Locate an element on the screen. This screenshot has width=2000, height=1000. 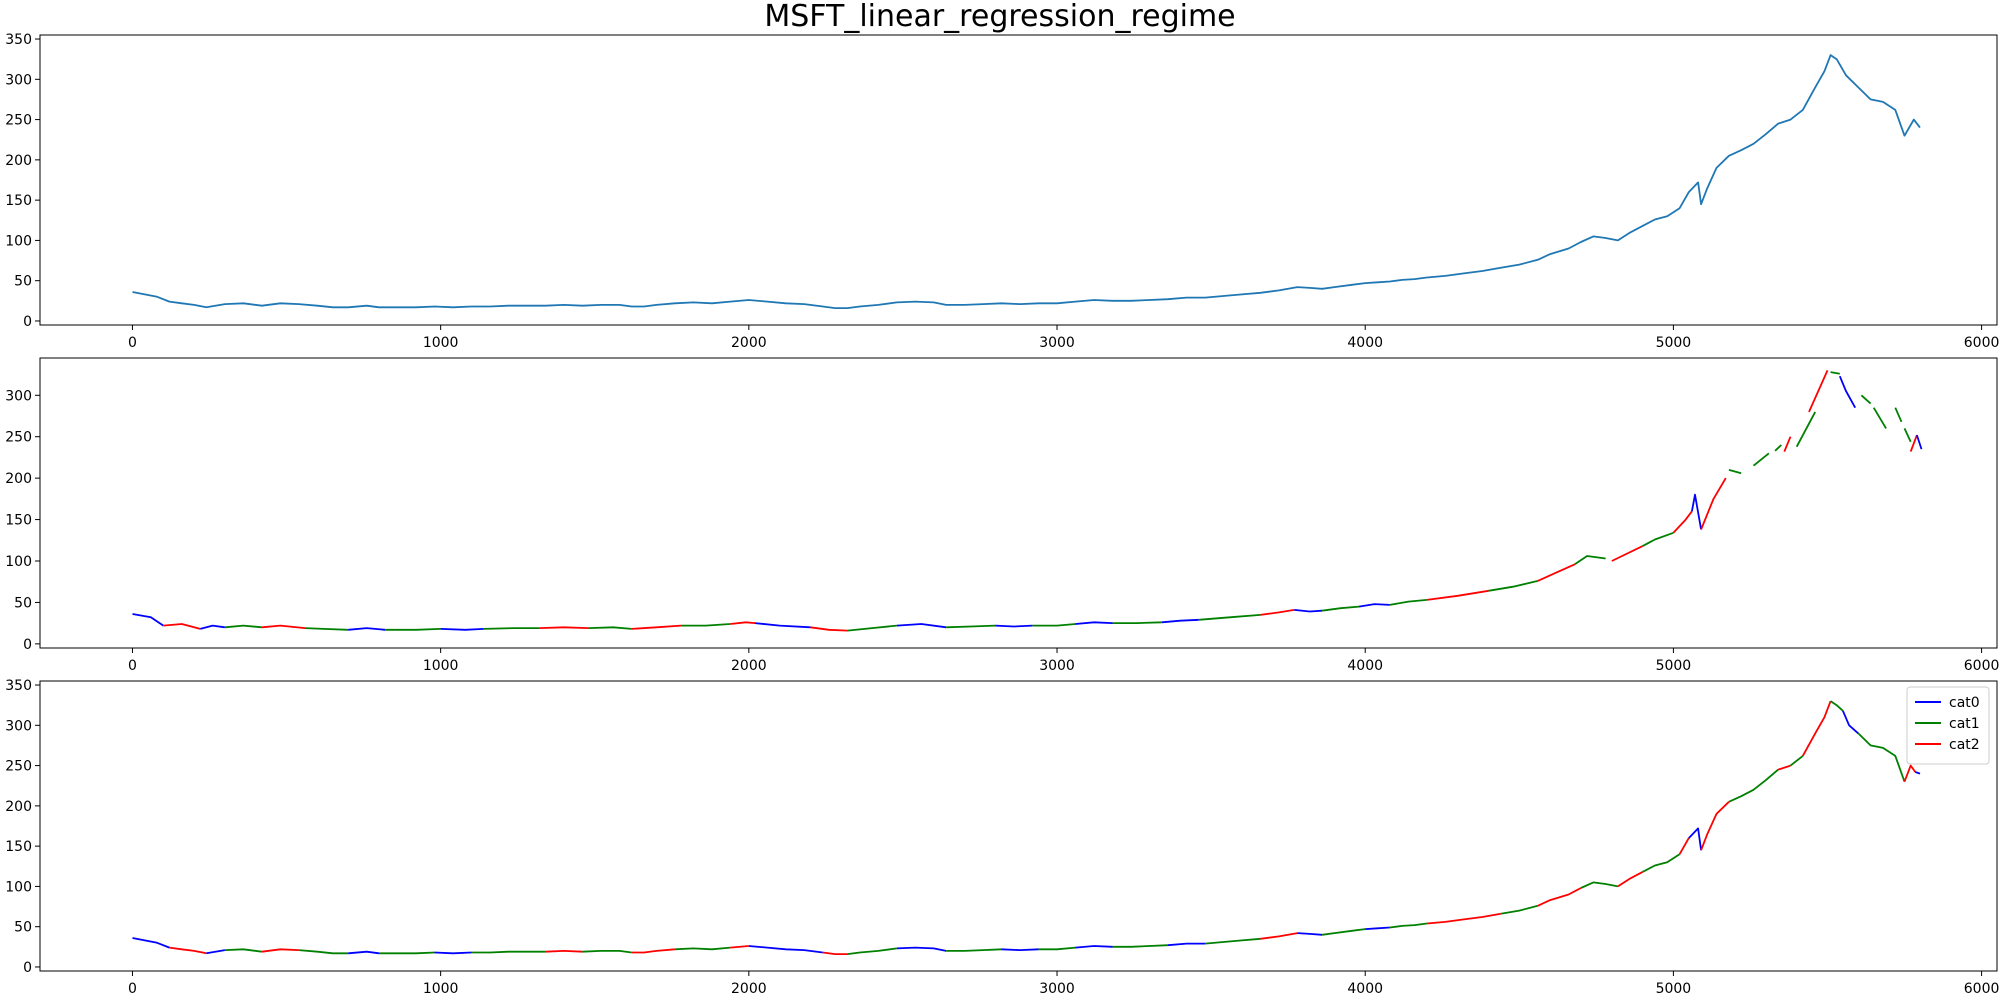
y-tick-label: 300 is located at coordinates (18, 726).